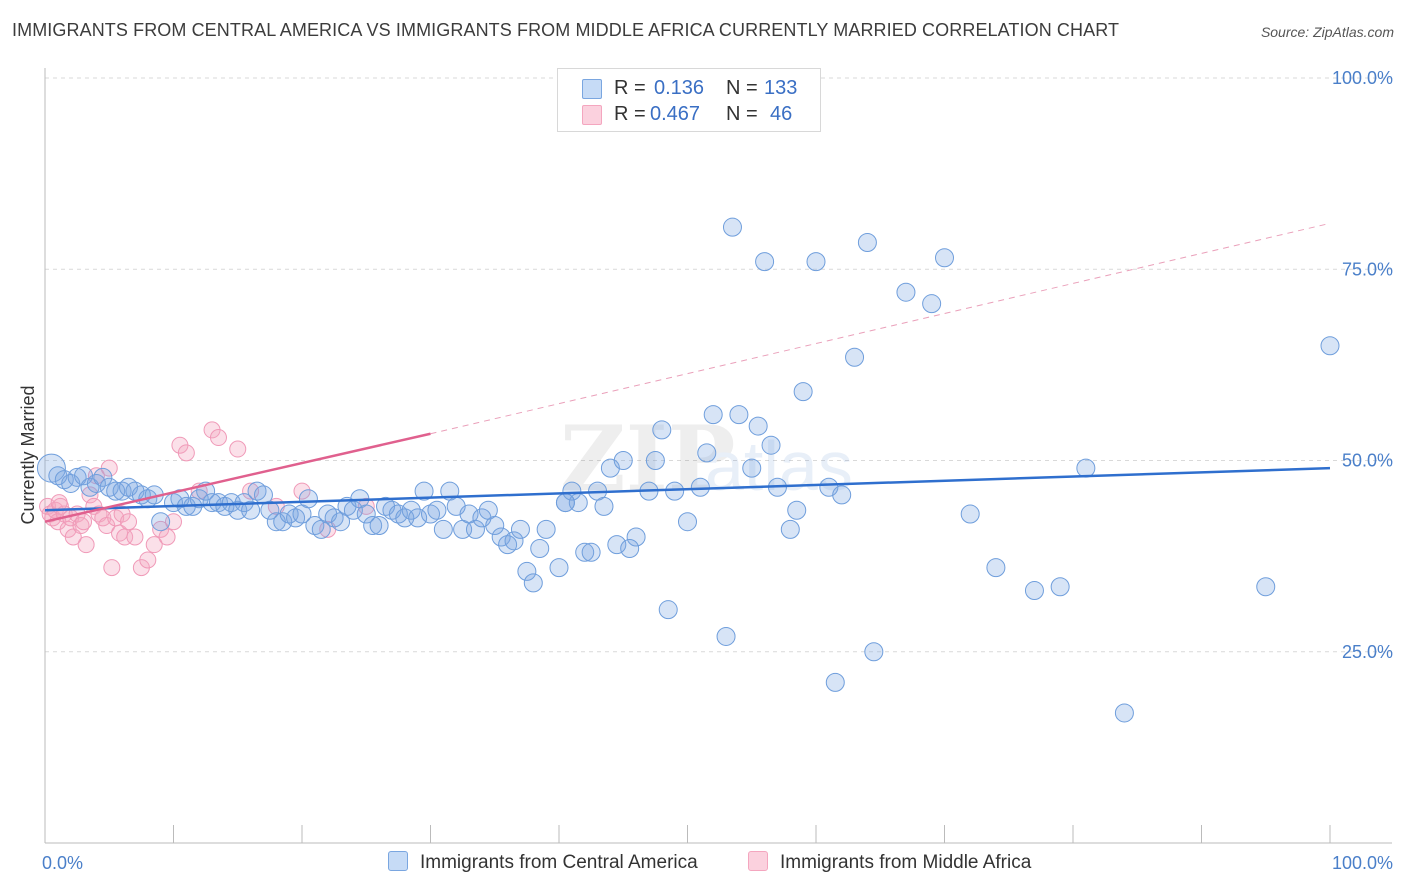 The width and height of the screenshot is (1406, 892). Describe the element at coordinates (237, 477) in the screenshot. I see `trend-line-middle-africa` at that location.